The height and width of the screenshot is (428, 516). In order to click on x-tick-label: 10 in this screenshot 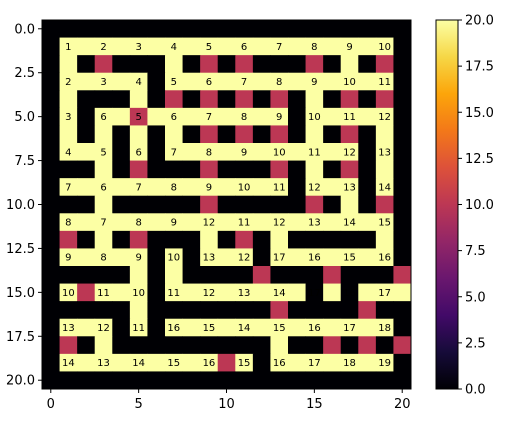, I will do `click(226, 404)`.